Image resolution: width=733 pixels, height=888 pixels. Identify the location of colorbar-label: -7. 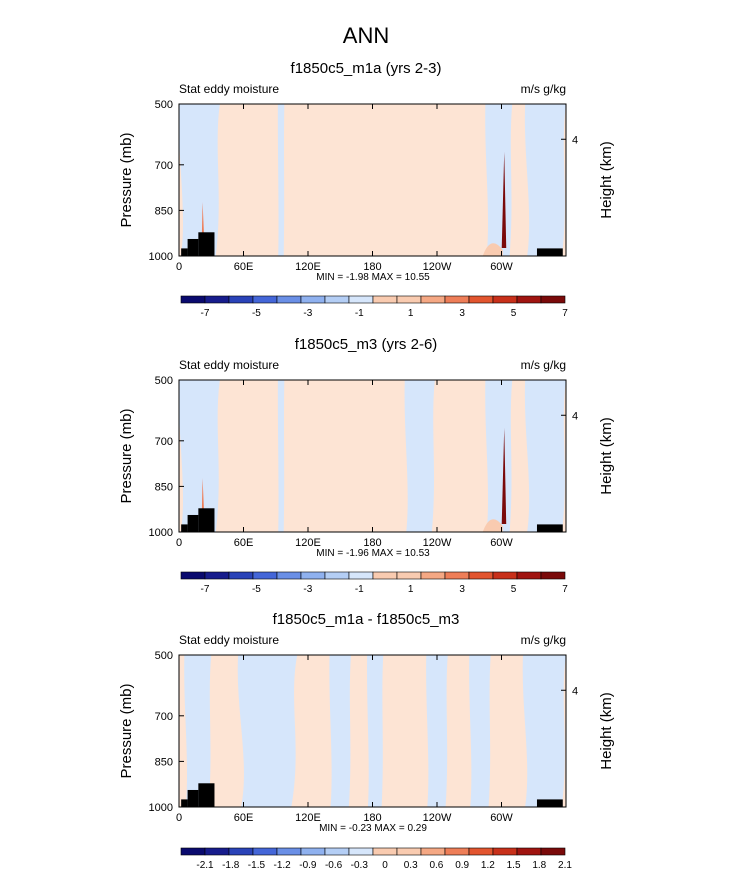
(205, 589).